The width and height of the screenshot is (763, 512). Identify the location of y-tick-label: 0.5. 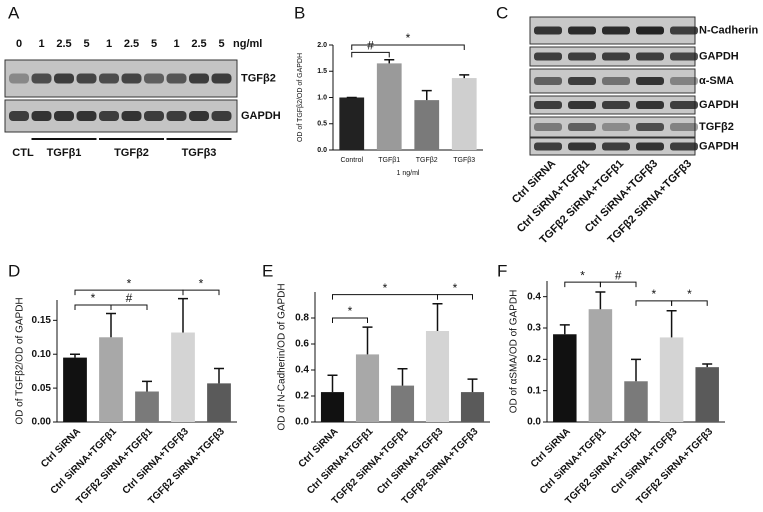
(322, 124).